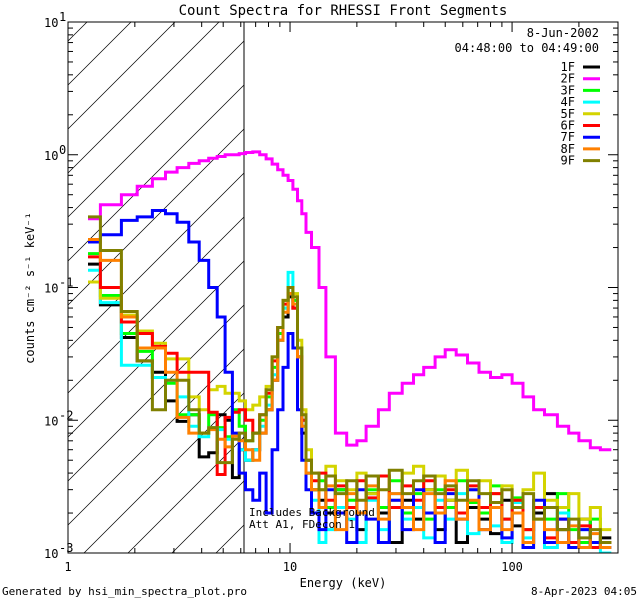 The height and width of the screenshot is (600, 640). I want to click on chart-title: Count Spectra for RHESSI Front Segments, so click(343, 11).